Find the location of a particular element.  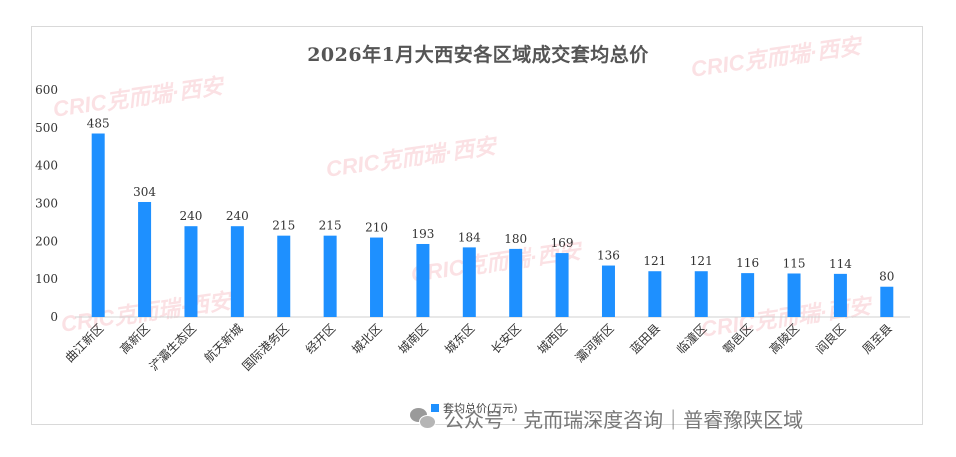

x-tick-label: 城西区 is located at coordinates (552, 338).